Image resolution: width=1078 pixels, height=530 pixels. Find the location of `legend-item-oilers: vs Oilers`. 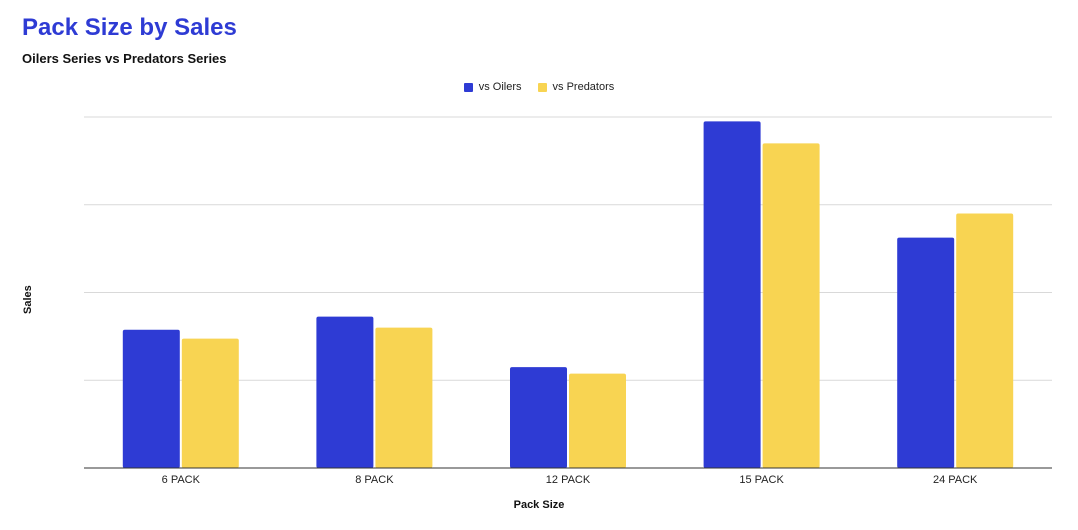

legend-item-oilers: vs Oilers is located at coordinates (492, 87).